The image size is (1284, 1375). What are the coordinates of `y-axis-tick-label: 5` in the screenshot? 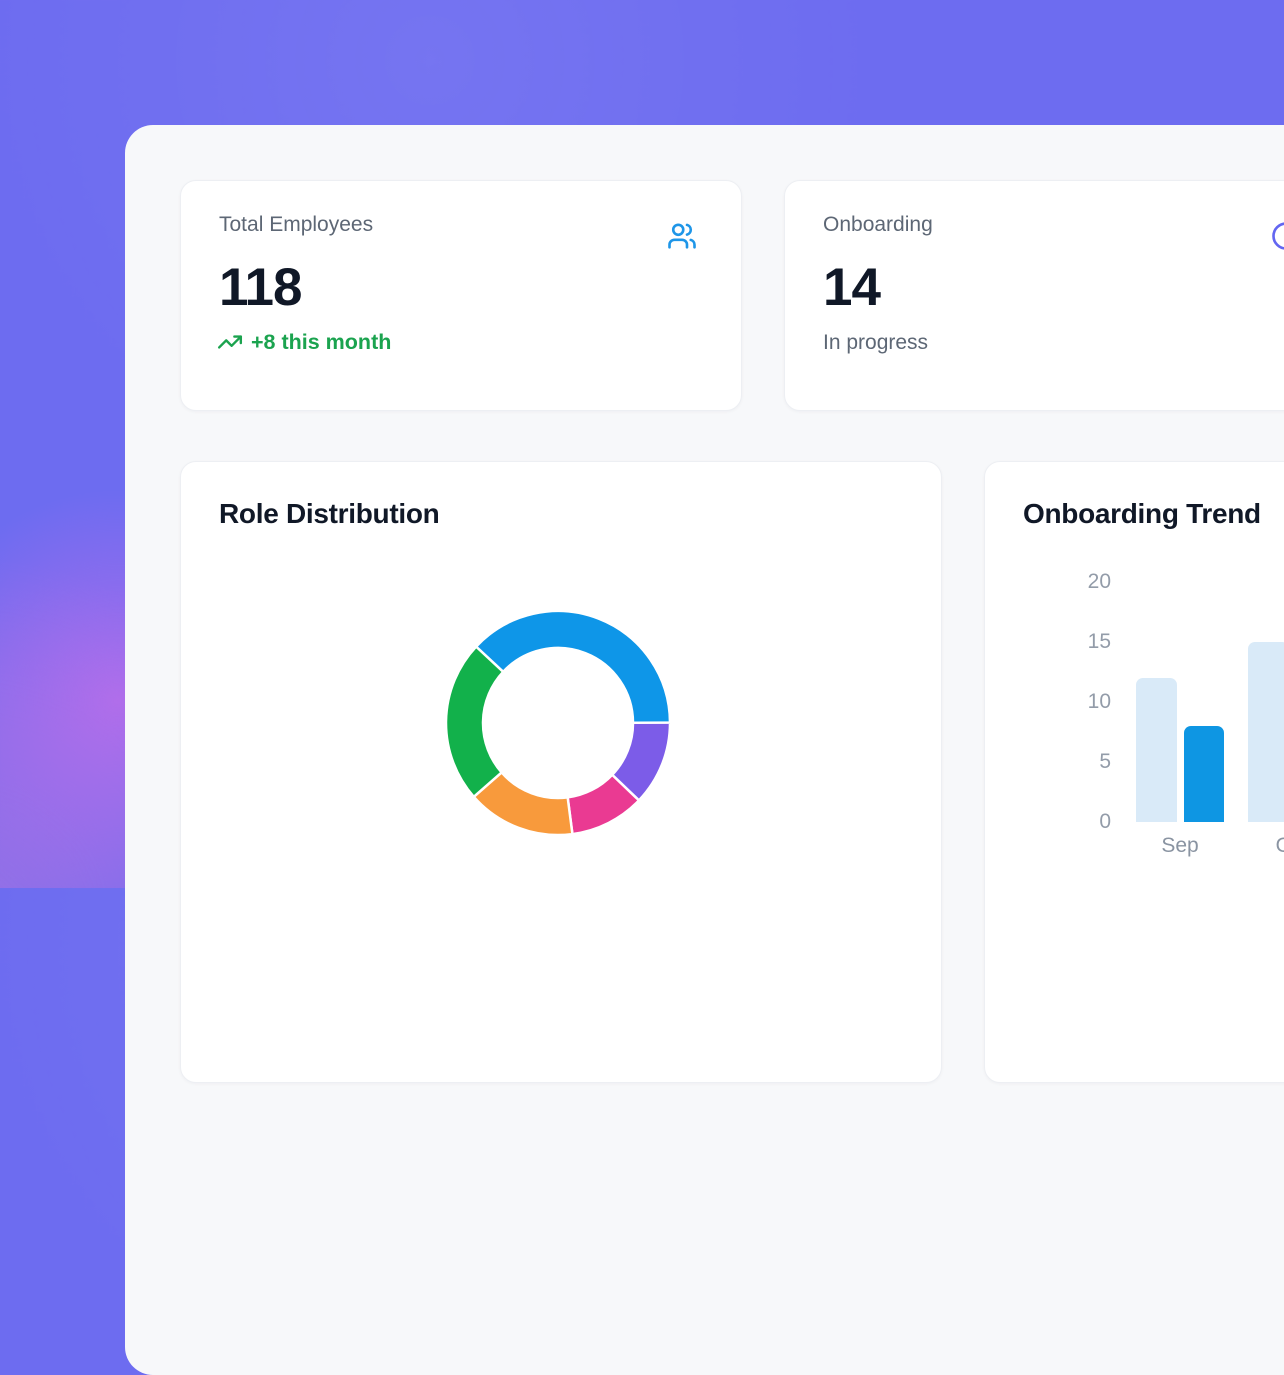 It's located at (1081, 762).